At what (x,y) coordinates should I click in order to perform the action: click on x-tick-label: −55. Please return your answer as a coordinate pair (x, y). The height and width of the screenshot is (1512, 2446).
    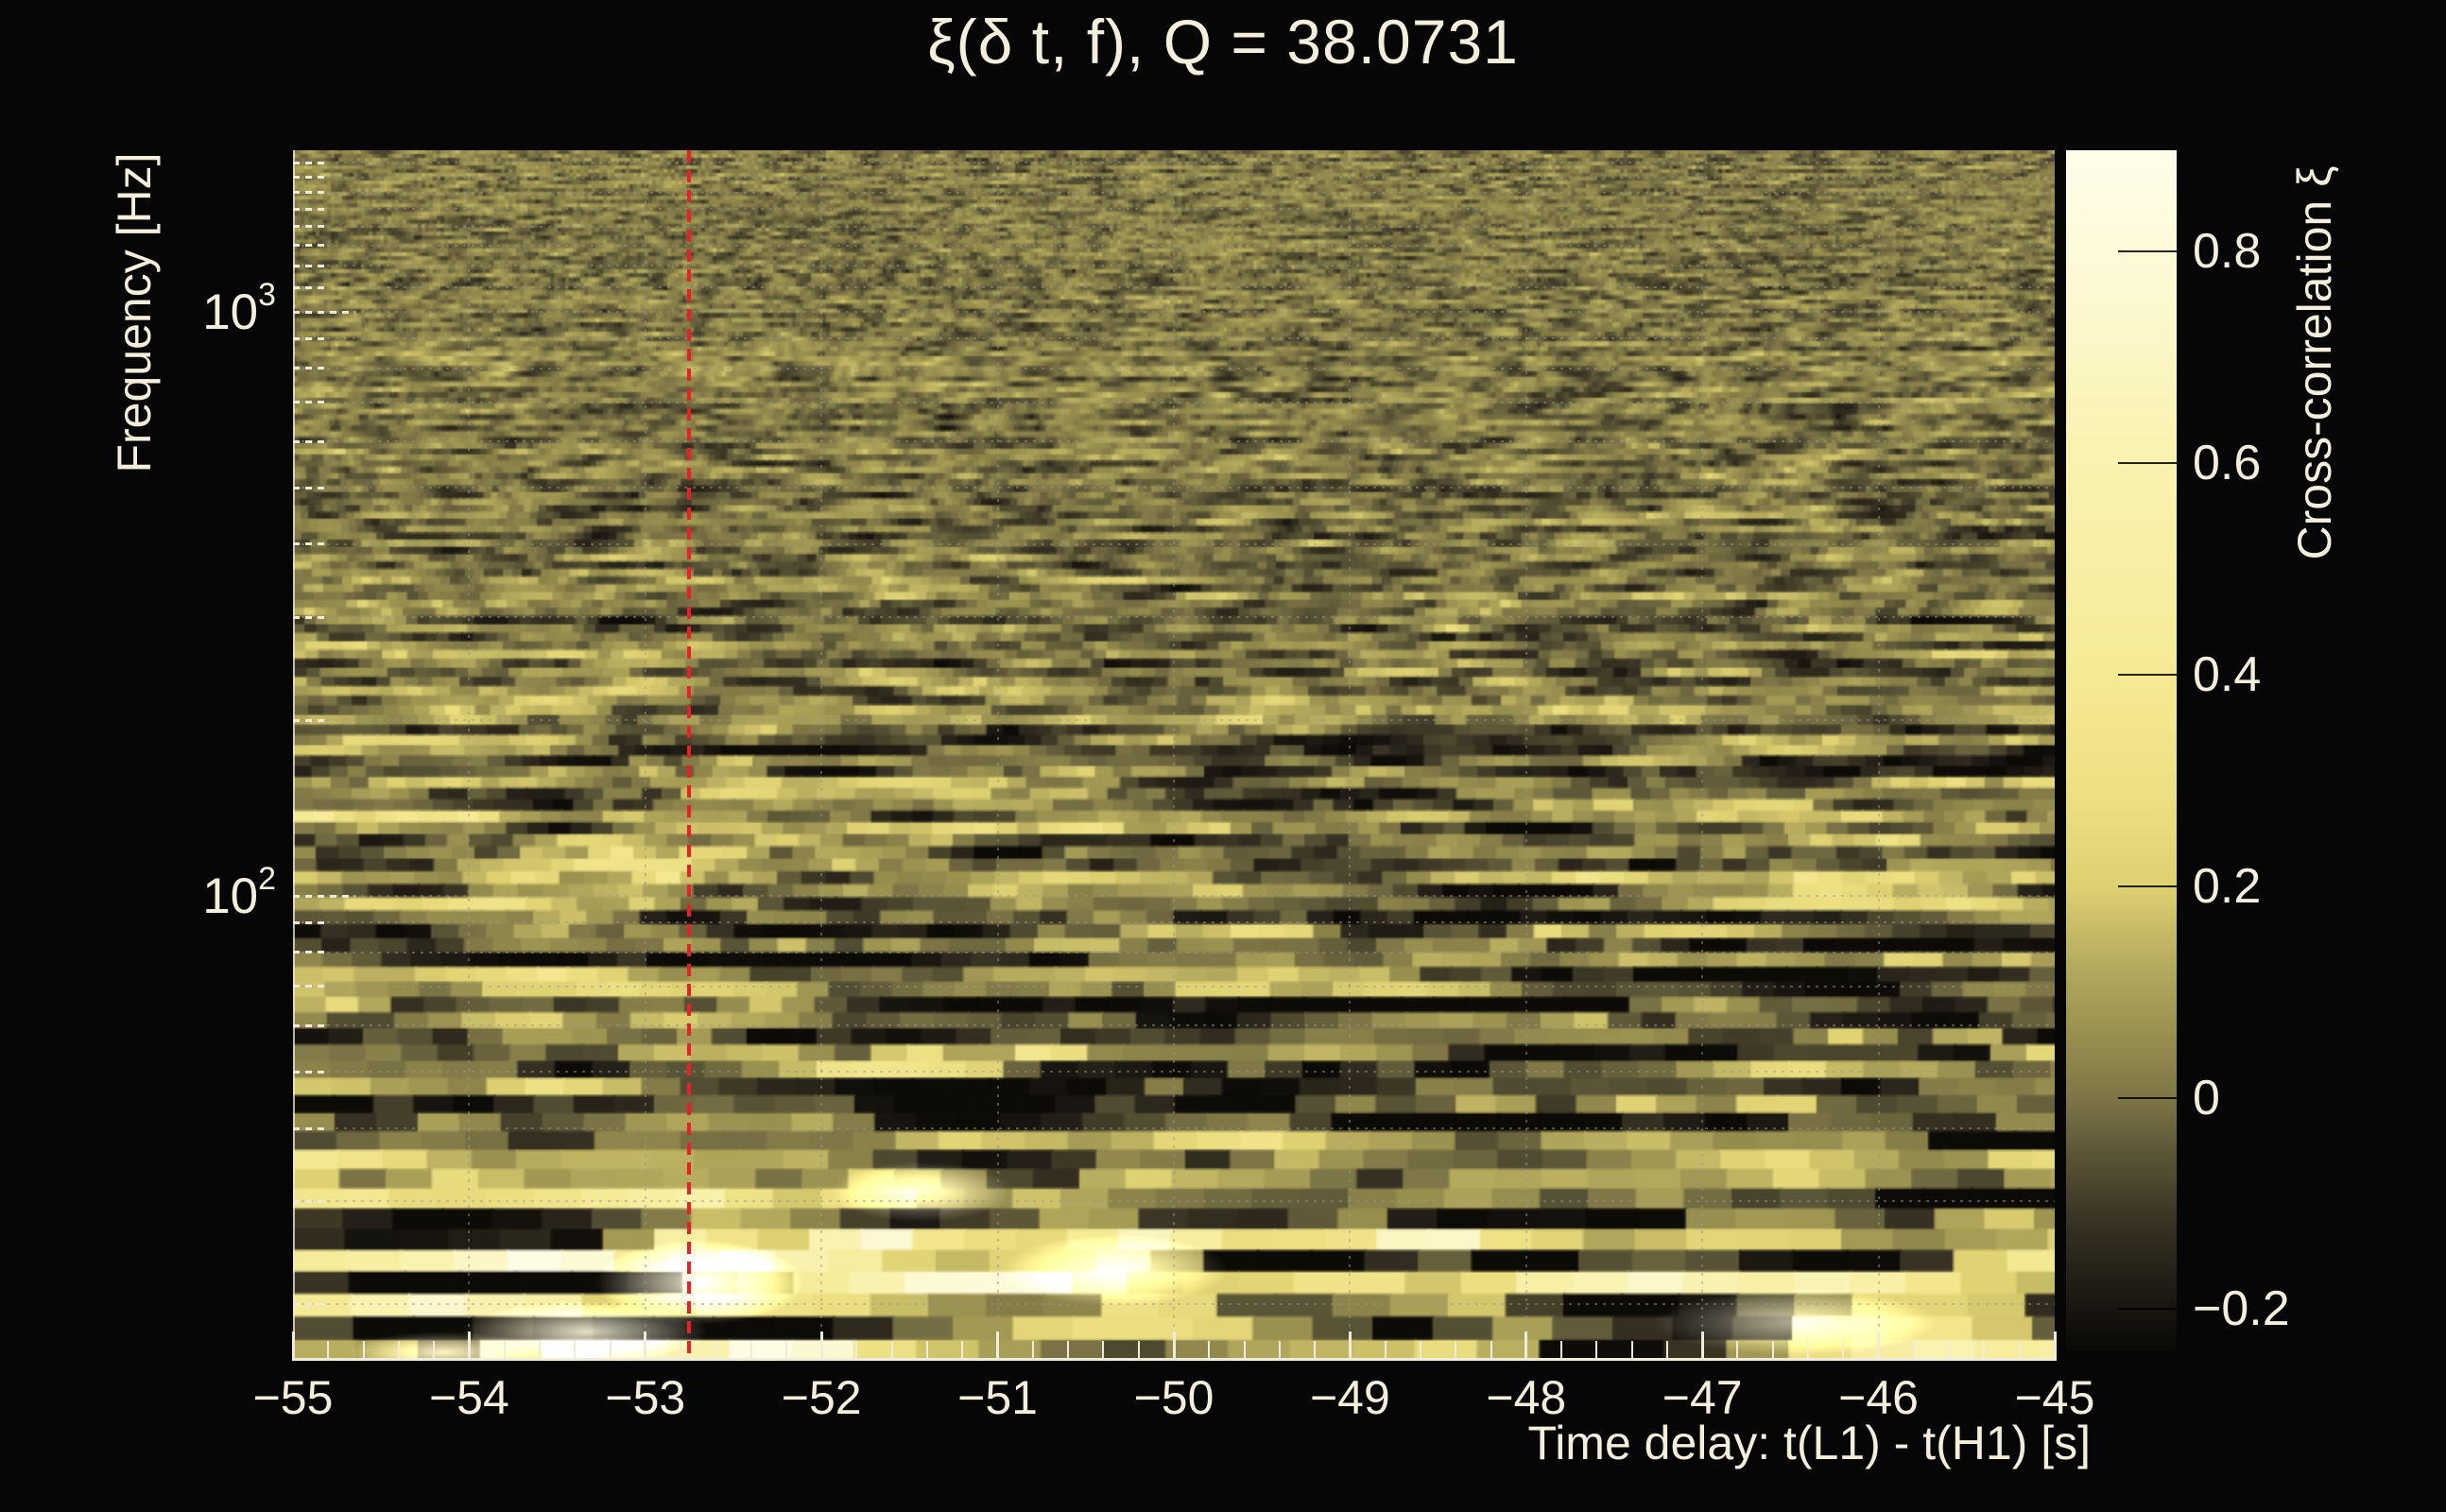
    Looking at the image, I should click on (293, 1397).